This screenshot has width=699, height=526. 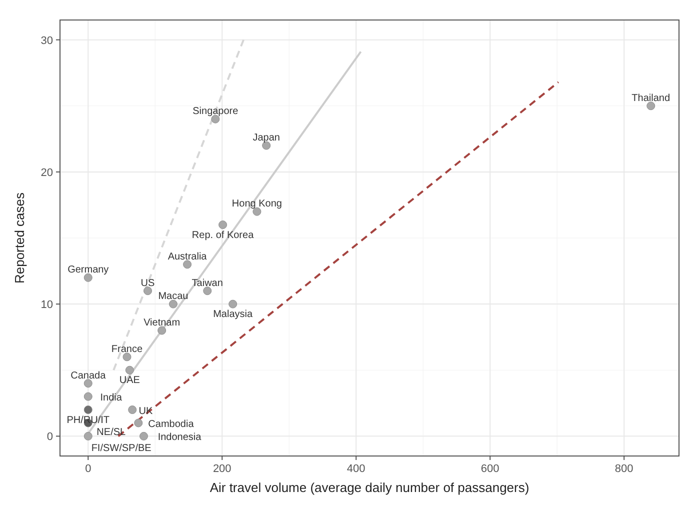 What do you see at coordinates (88, 376) in the screenshot?
I see `annotation: Canada` at bounding box center [88, 376].